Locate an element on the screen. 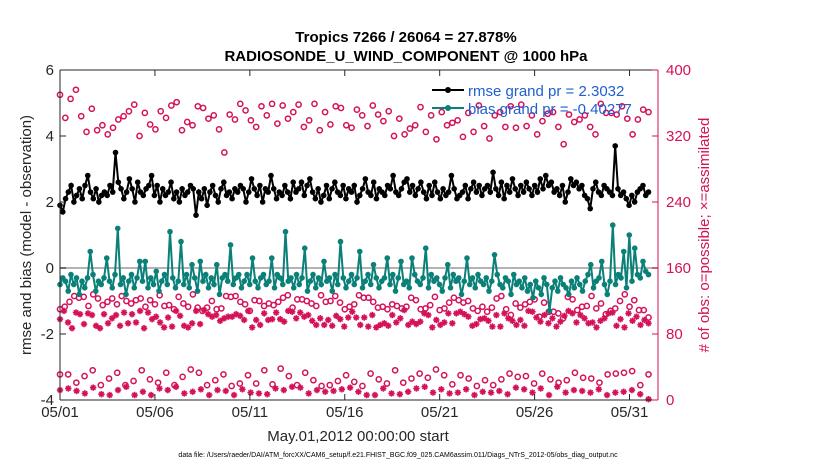 The image size is (830, 470). y-ticks-left: -4 -2 0 2 4 6 is located at coordinates (53, 235).